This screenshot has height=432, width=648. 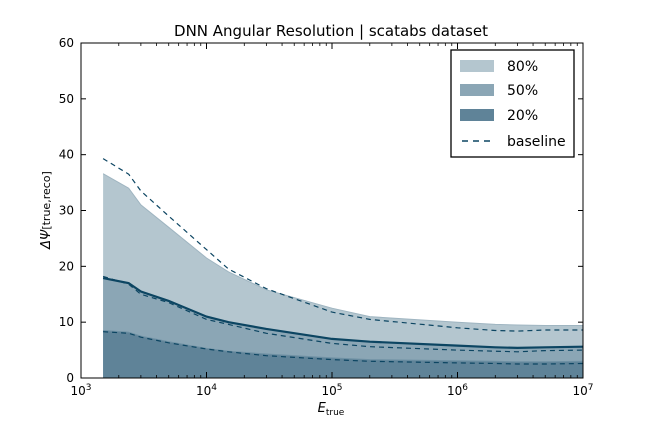 I want to click on chart-title: DNN Angular Resolution | scatabs dataset, so click(x=331, y=31).